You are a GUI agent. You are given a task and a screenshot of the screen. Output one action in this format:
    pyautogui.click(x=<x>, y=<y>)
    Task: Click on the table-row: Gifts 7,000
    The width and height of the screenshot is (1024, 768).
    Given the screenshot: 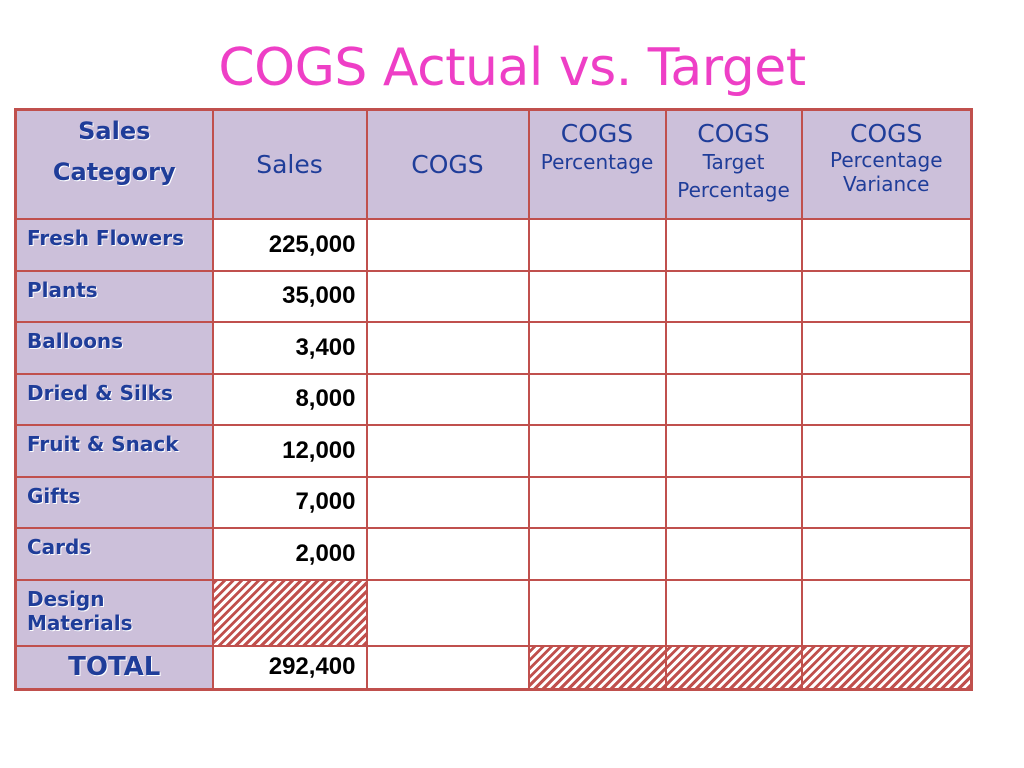 What is the action you would take?
    pyautogui.click(x=493, y=502)
    